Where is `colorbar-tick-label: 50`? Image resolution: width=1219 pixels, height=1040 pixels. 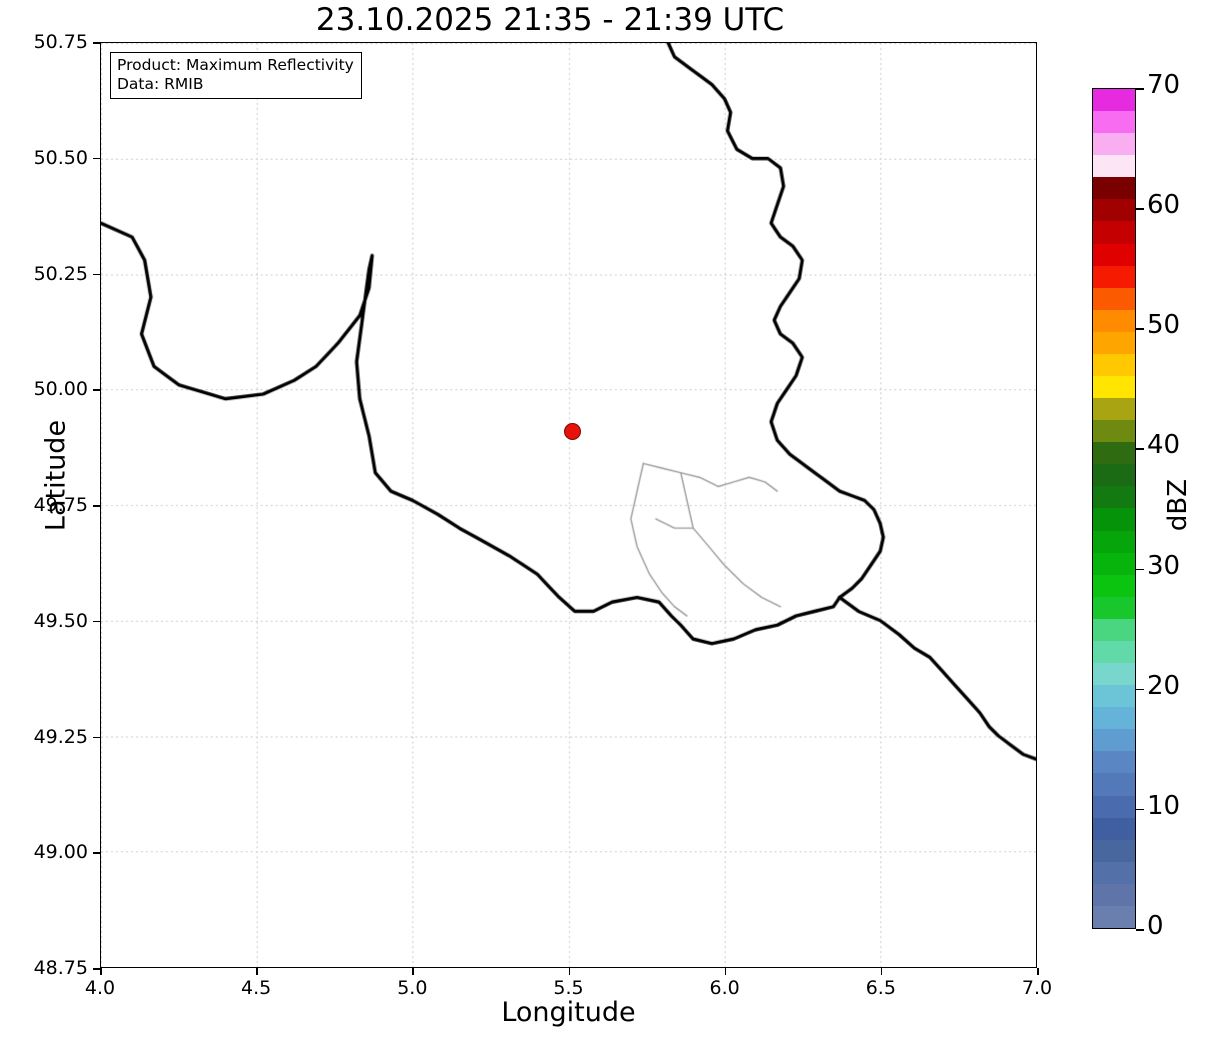 colorbar-tick-label: 50 is located at coordinates (1164, 325).